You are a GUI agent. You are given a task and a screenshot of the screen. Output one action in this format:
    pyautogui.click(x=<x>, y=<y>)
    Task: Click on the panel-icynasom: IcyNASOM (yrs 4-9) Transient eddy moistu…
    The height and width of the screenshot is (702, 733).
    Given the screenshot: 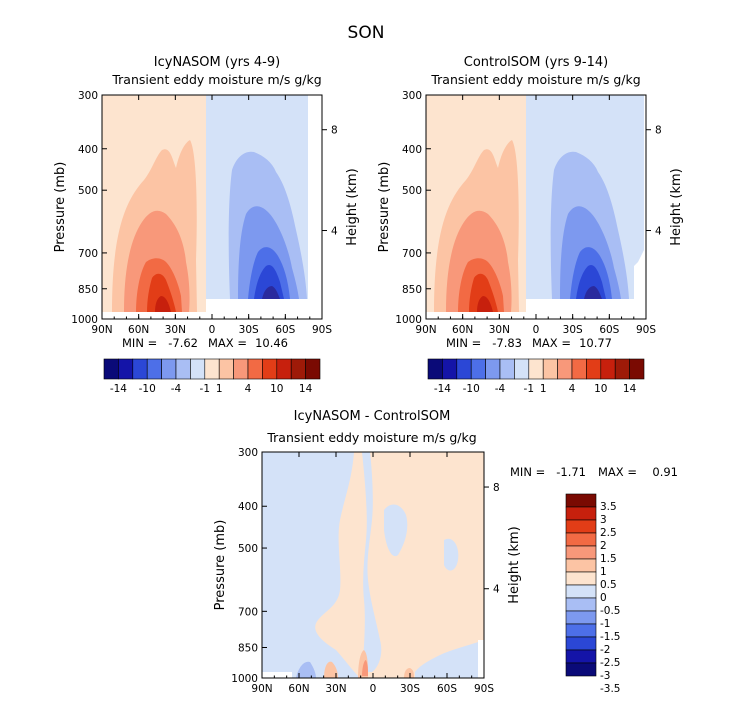 What is the action you would take?
    pyautogui.click(x=212, y=187)
    